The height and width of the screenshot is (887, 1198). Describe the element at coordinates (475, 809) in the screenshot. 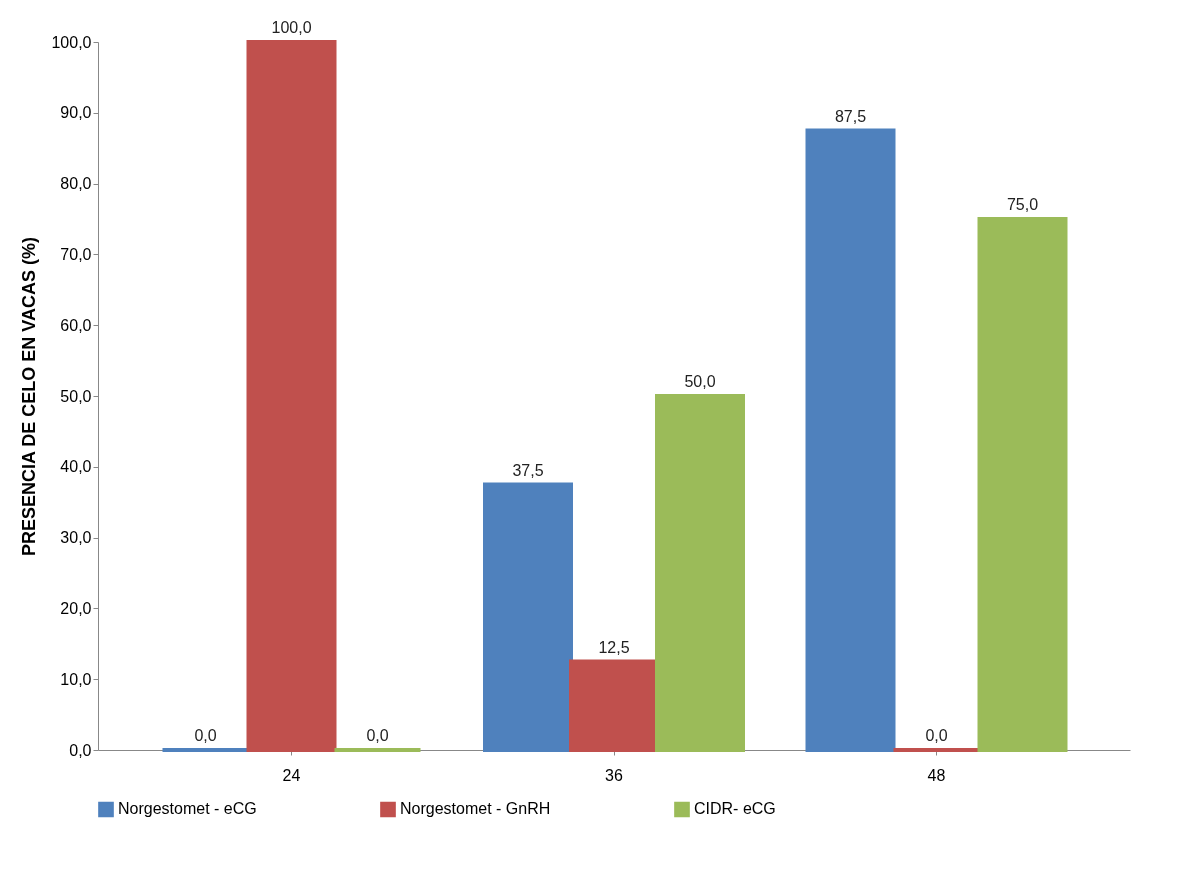

I see `legend-label: Norgestomet - GnRH` at that location.